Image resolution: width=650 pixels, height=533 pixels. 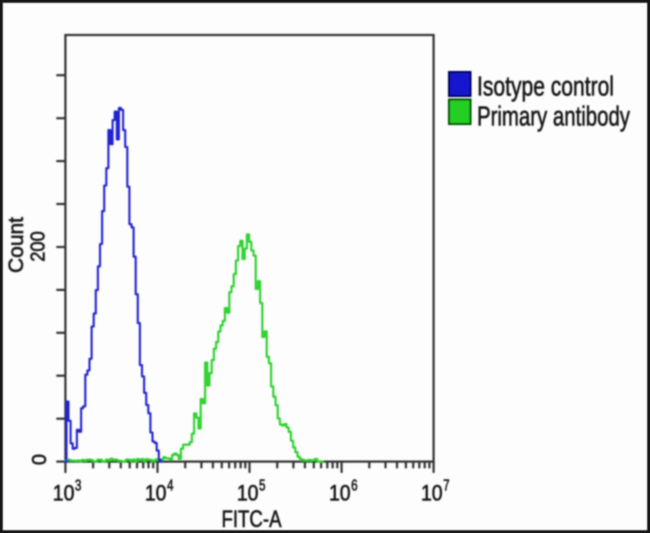 I want to click on svg-text: 0, so click(x=40, y=459).